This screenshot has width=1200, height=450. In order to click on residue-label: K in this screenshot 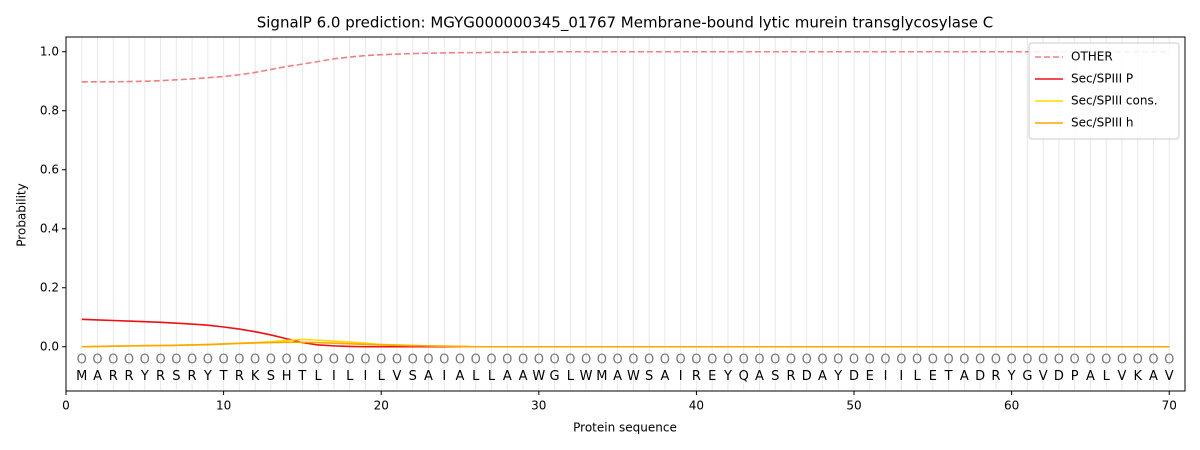, I will do `click(255, 376)`.